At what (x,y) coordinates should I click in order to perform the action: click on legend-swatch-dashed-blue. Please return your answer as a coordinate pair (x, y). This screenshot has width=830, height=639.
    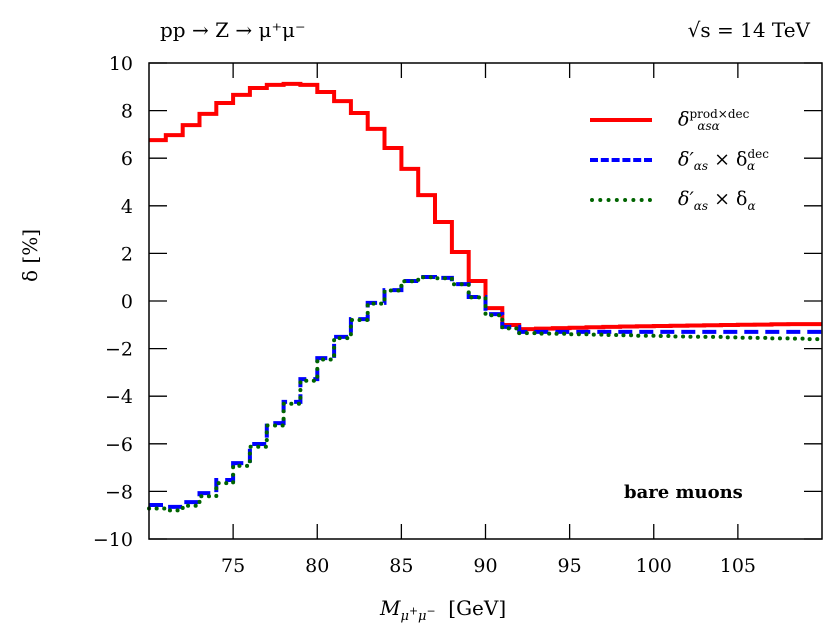
    Looking at the image, I should click on (621, 160).